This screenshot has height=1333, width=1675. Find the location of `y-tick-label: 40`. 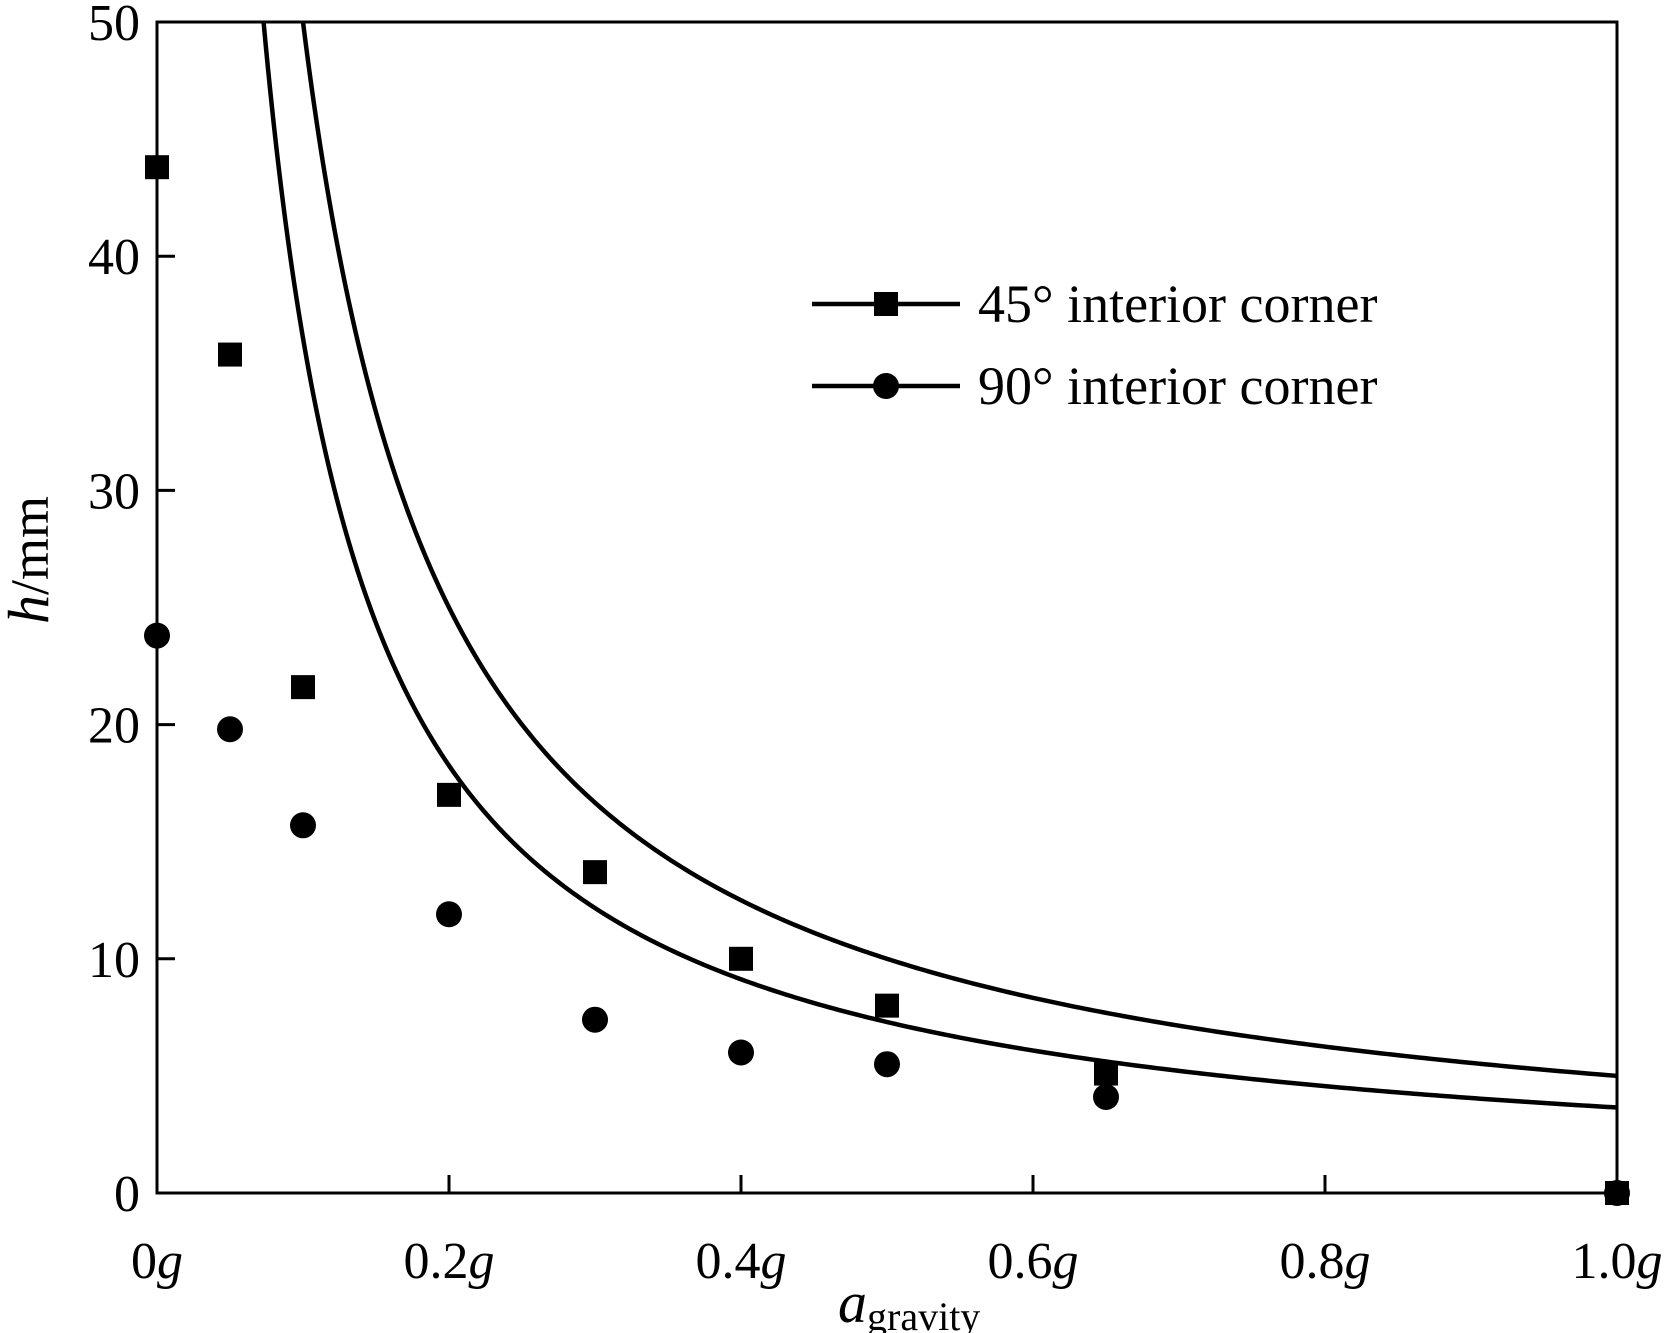

y-tick-label: 40 is located at coordinates (114, 257).